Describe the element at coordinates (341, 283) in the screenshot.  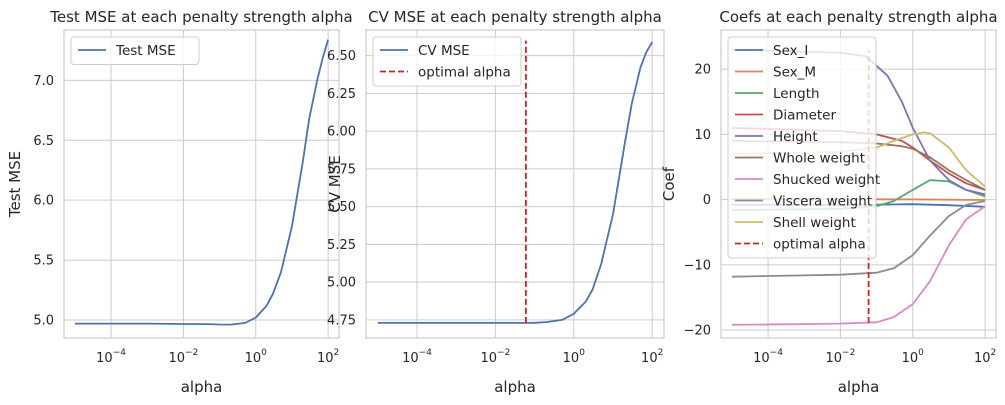
I see `y-tick-label: 5.00` at that location.